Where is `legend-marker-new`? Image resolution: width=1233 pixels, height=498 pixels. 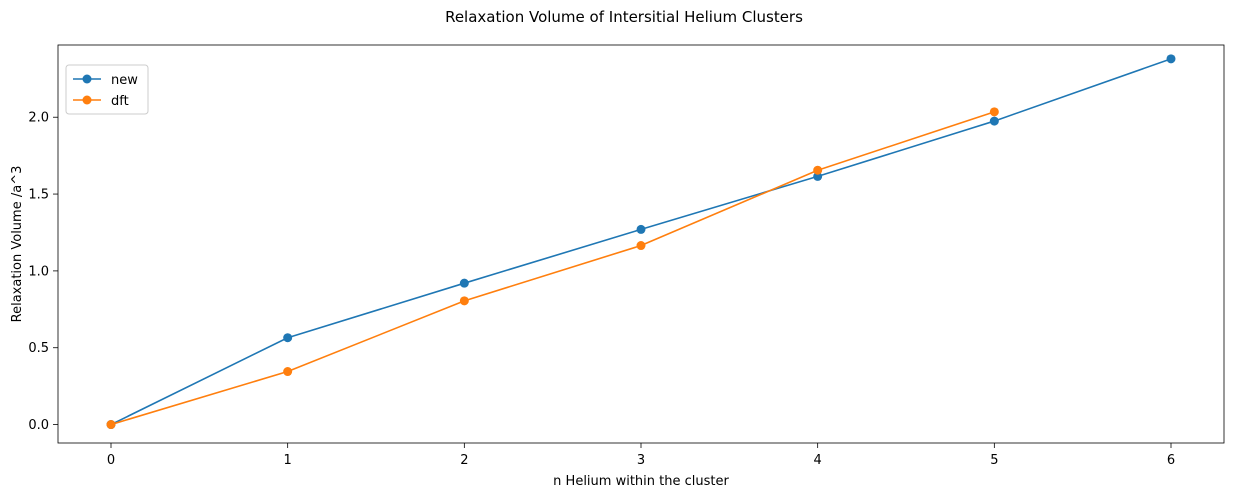 legend-marker-new is located at coordinates (87, 79).